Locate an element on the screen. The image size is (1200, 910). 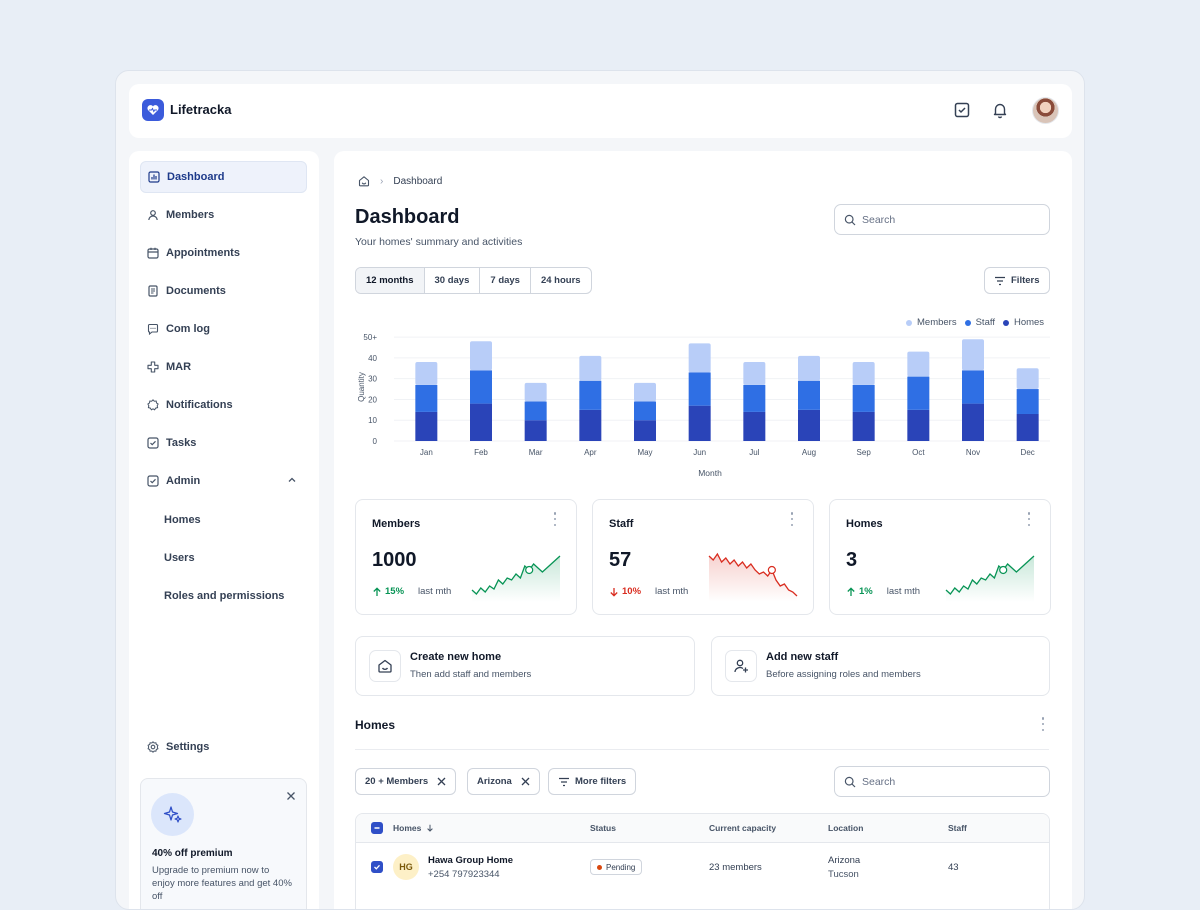
search-input: Search is located at coordinates (942, 219).